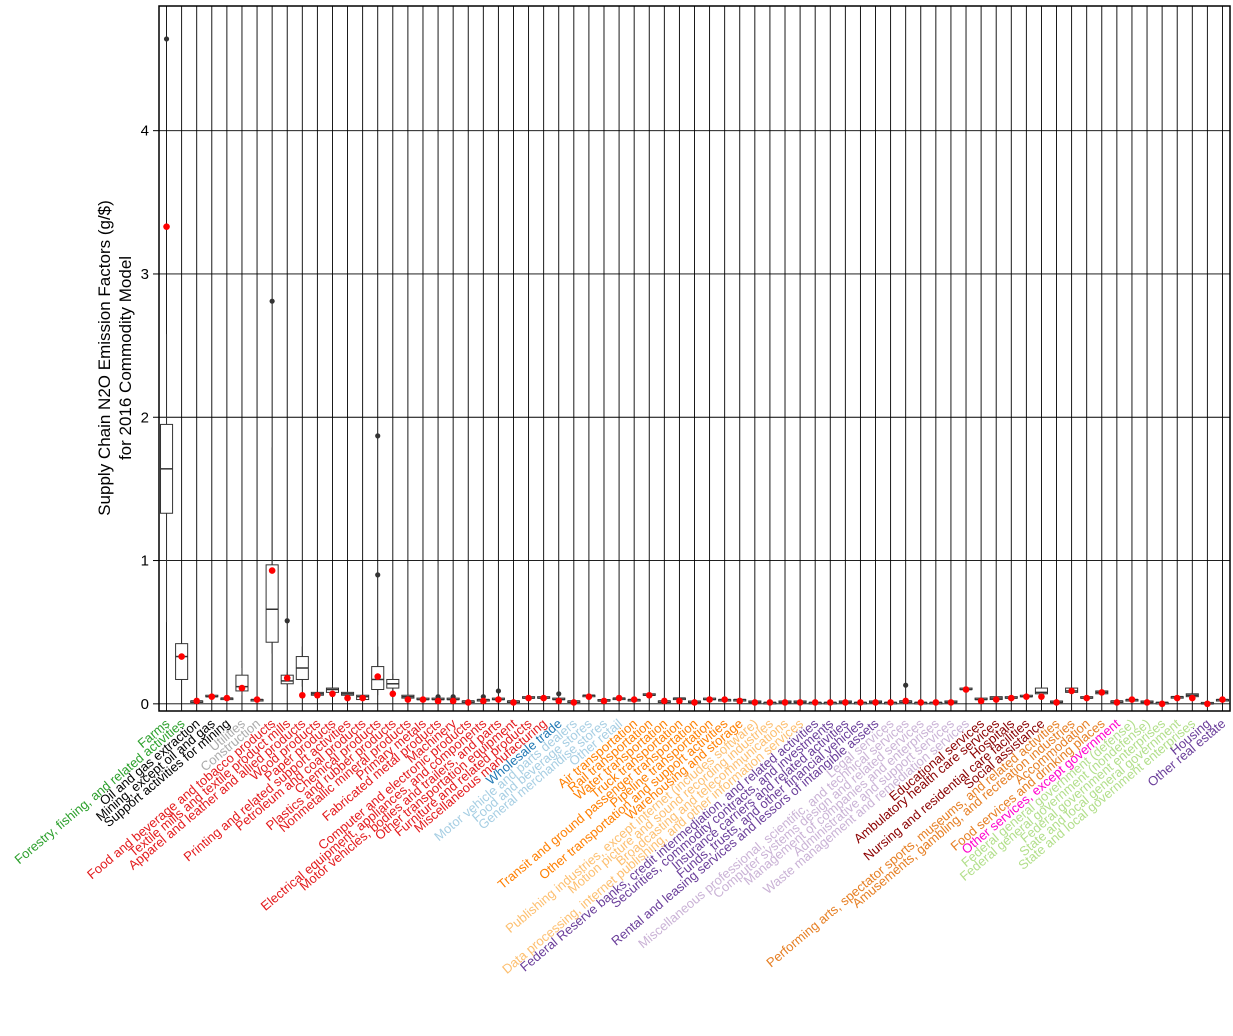 The image size is (1233, 1036). I want to click on y-axis-label-line2: for 2016 Commodity Model, so click(125, 358).